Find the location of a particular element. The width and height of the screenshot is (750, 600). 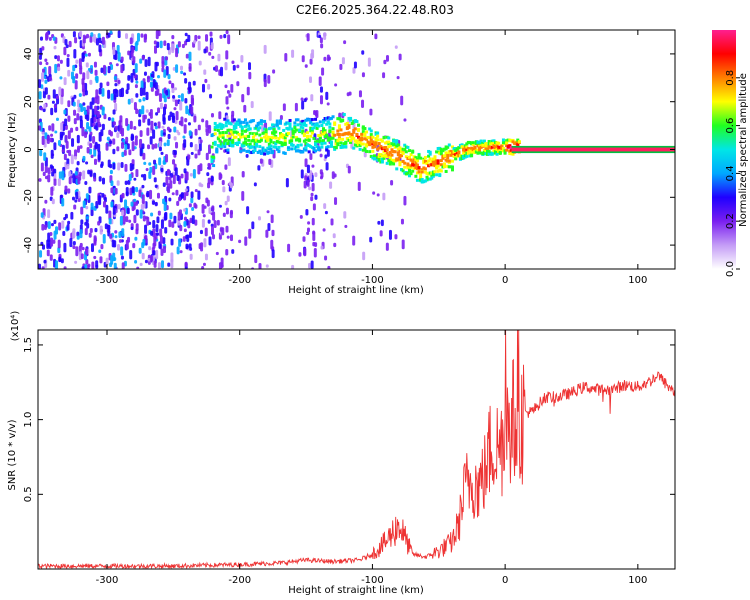

bottom-x-tick-label: -200 is located at coordinates (239, 580).